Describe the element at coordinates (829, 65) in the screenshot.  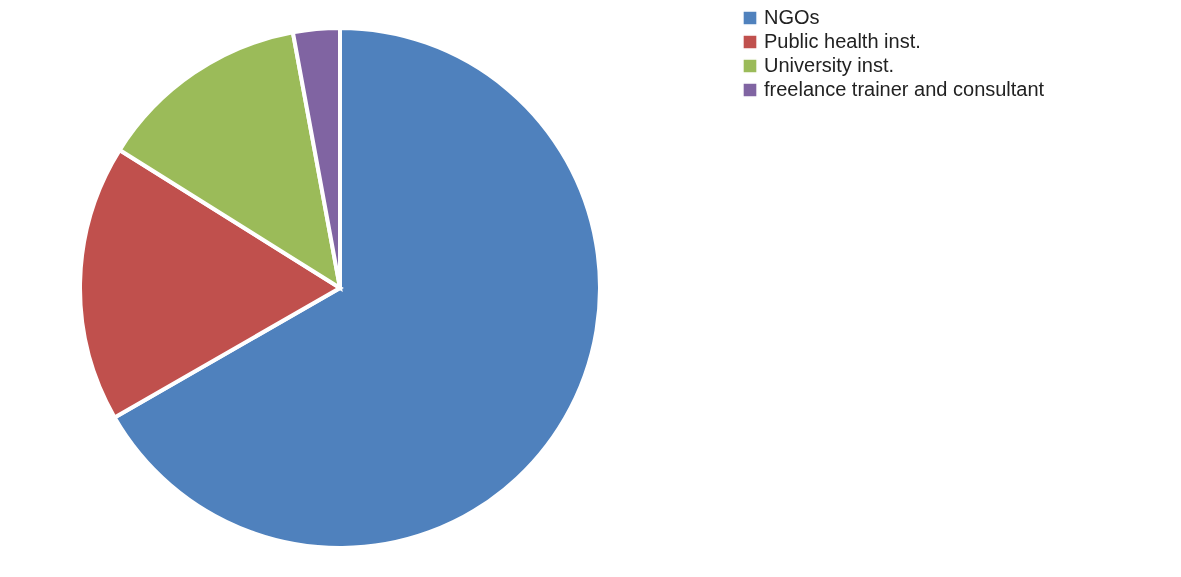
I see `legend-label: University inst.` at that location.